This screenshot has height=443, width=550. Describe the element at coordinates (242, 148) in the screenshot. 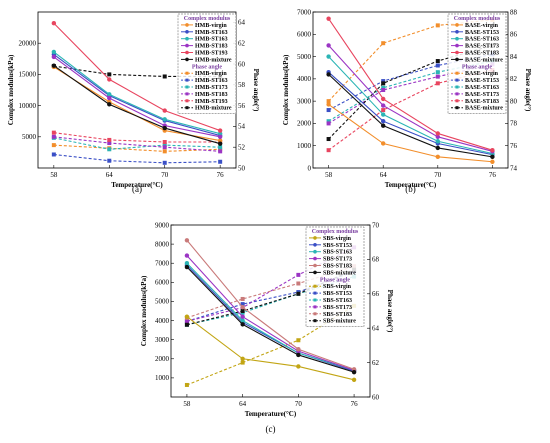

I see `y2-tick-label: 52` at that location.